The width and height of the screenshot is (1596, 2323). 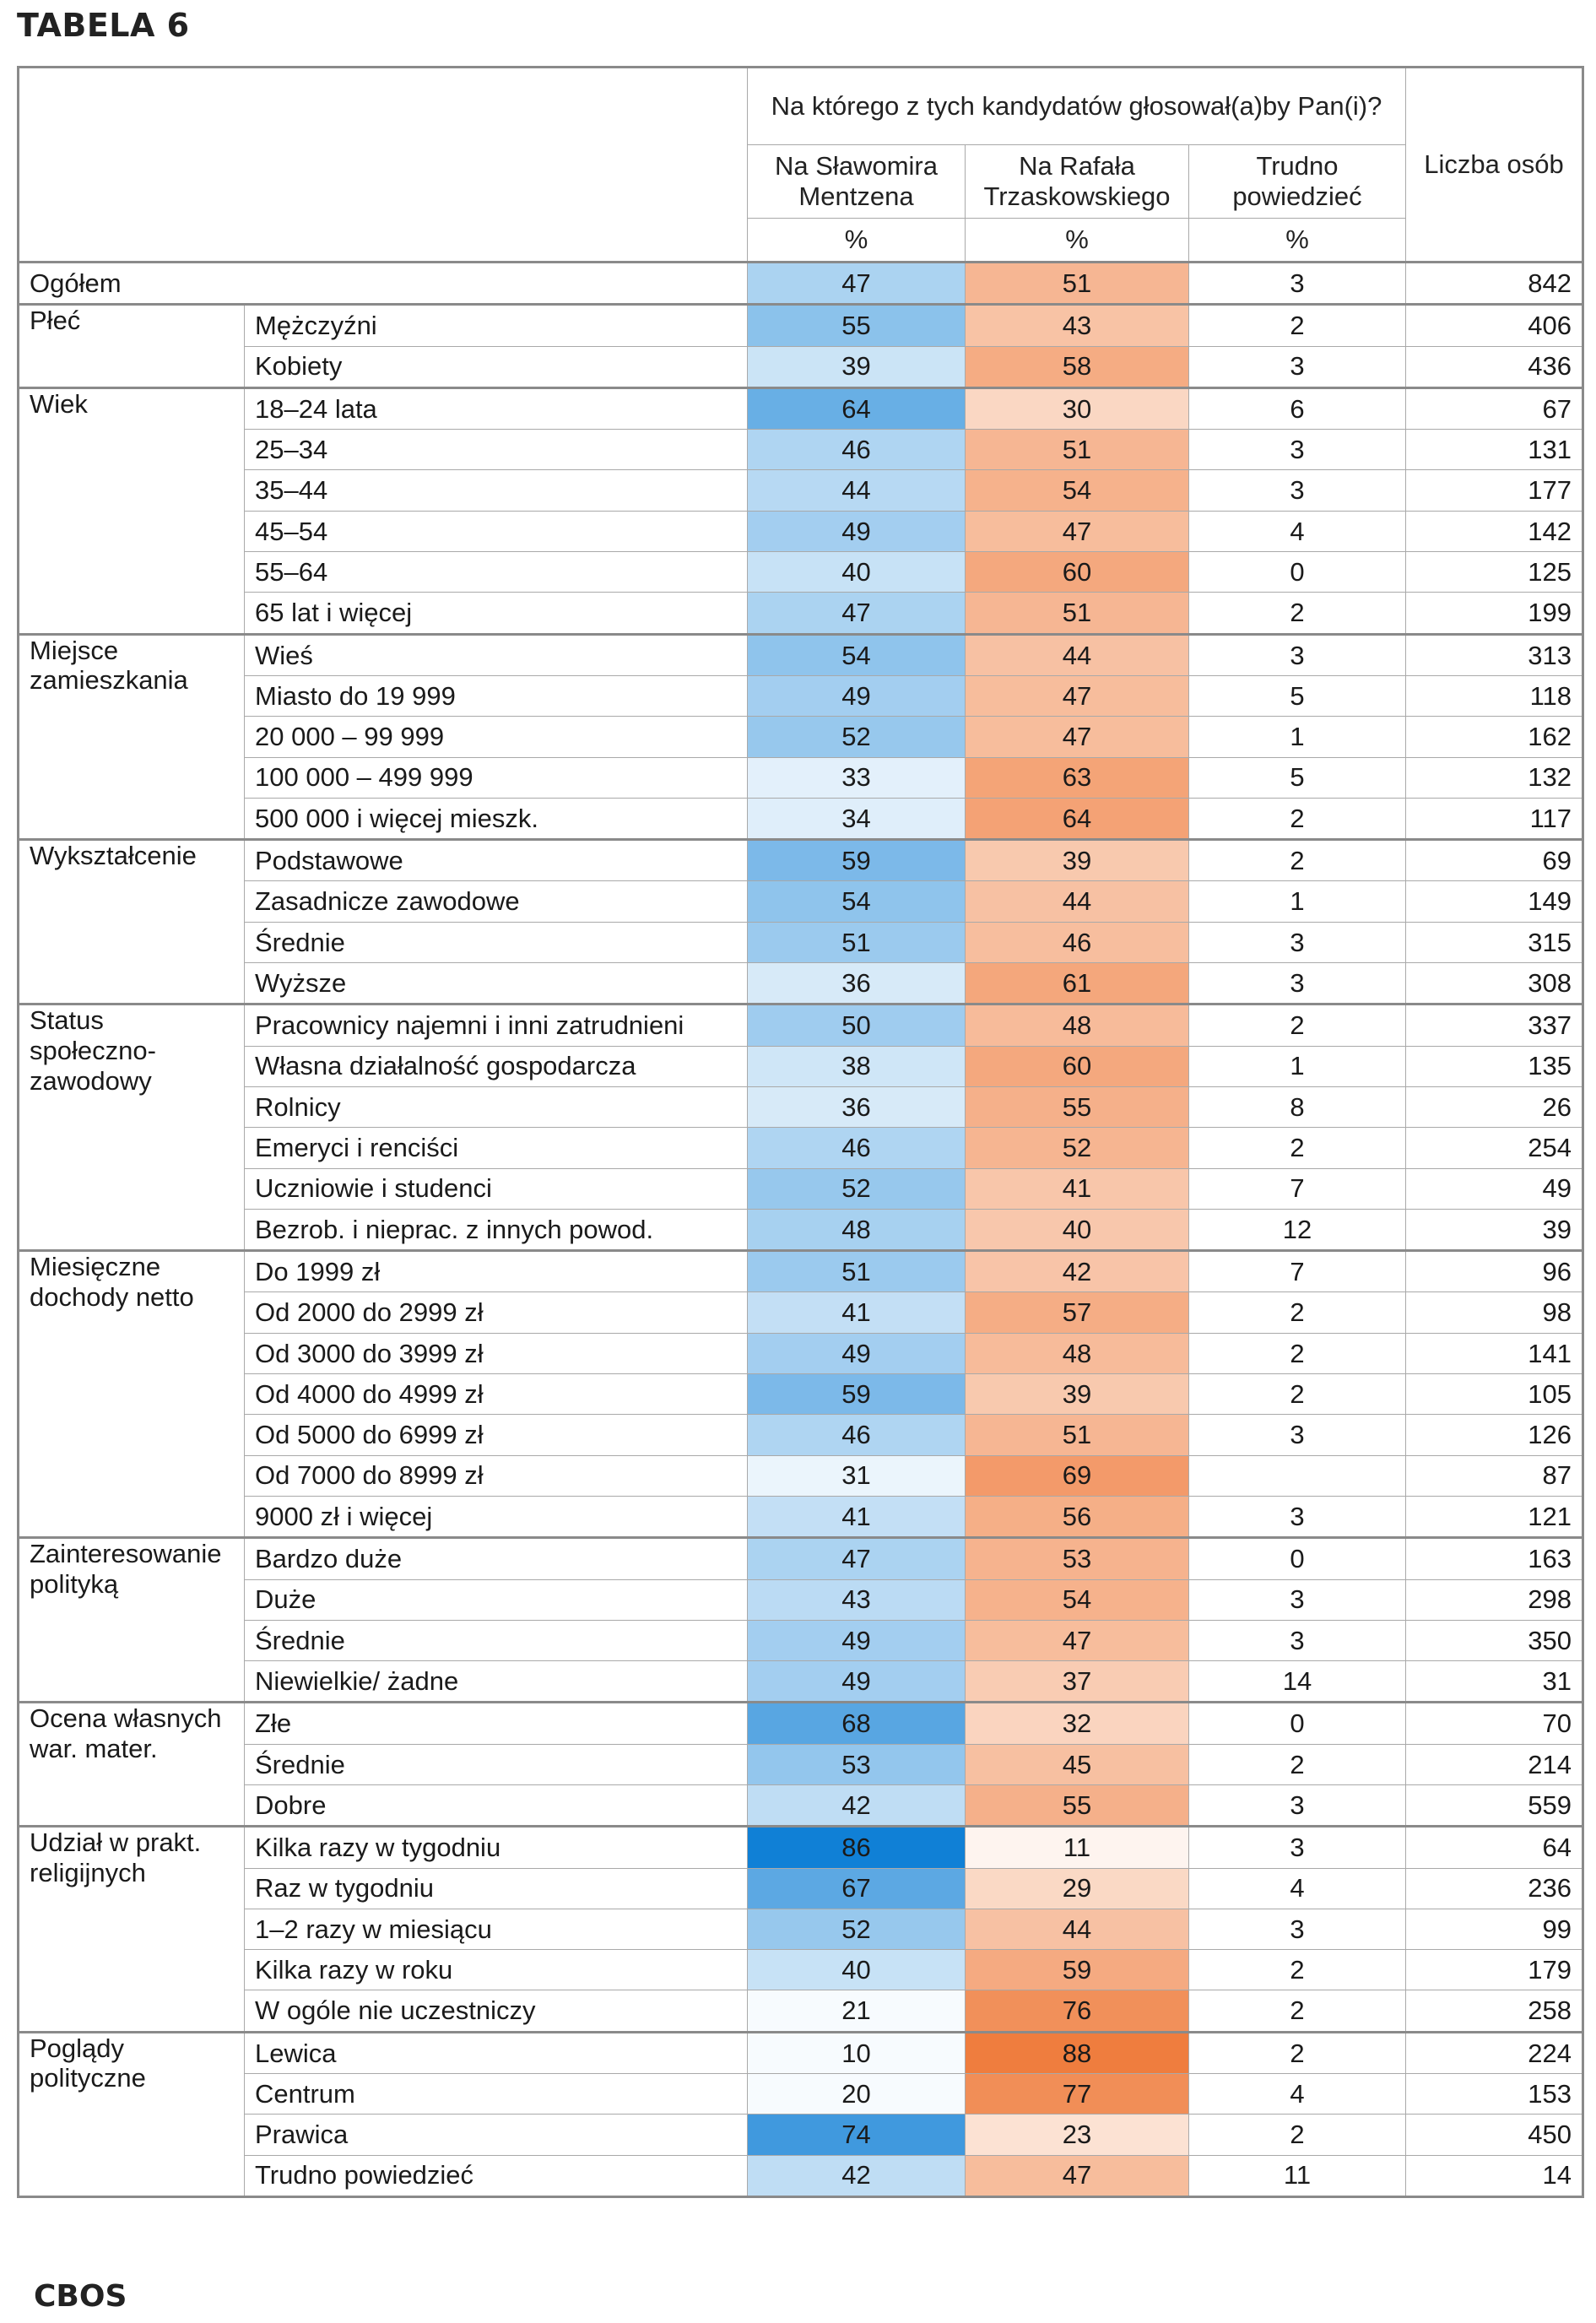 I want to click on subgroup-label: Emeryci i renciści, so click(x=496, y=1148).